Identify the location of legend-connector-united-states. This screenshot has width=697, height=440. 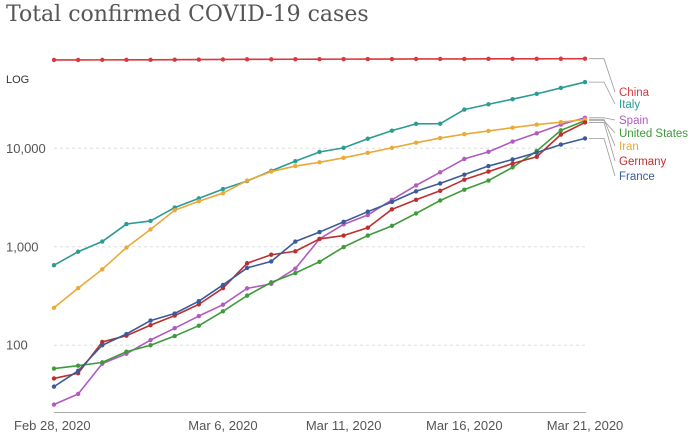
(602, 127).